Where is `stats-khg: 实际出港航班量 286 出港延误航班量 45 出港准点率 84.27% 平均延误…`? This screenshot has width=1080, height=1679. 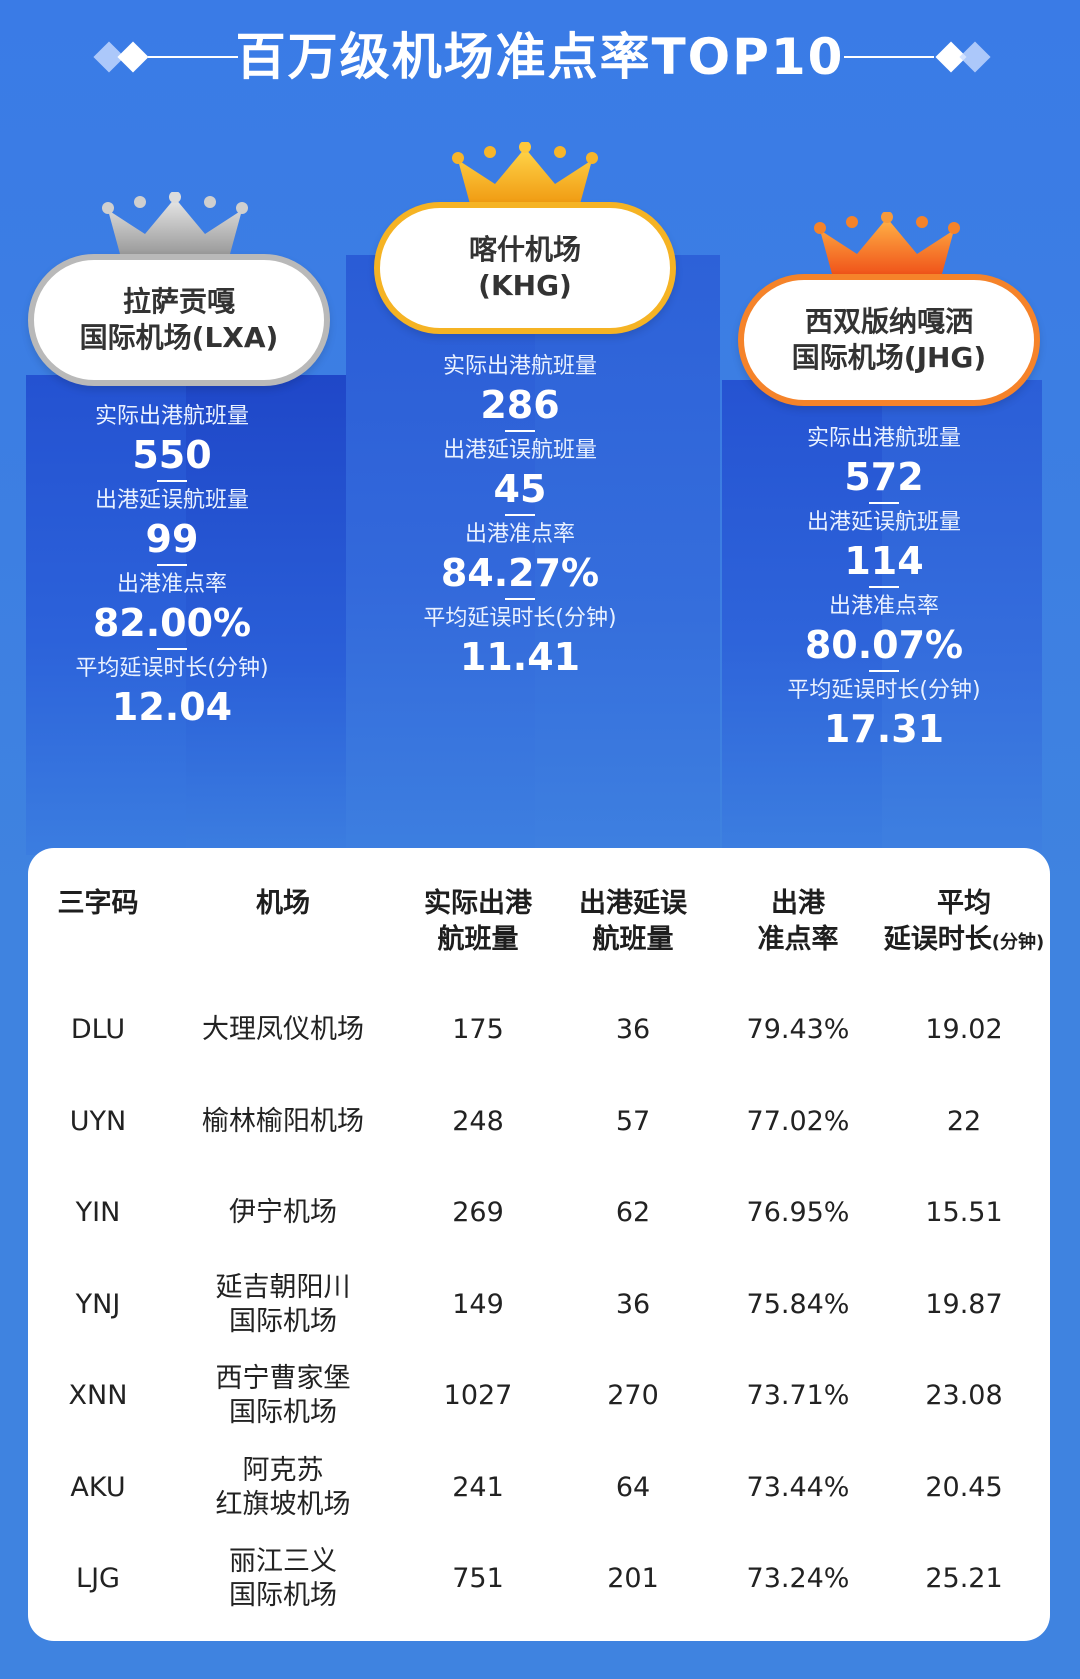 stats-khg: 实际出港航班量 286 出港延误航班量 45 出港准点率 84.27% 平均延误… is located at coordinates (520, 516).